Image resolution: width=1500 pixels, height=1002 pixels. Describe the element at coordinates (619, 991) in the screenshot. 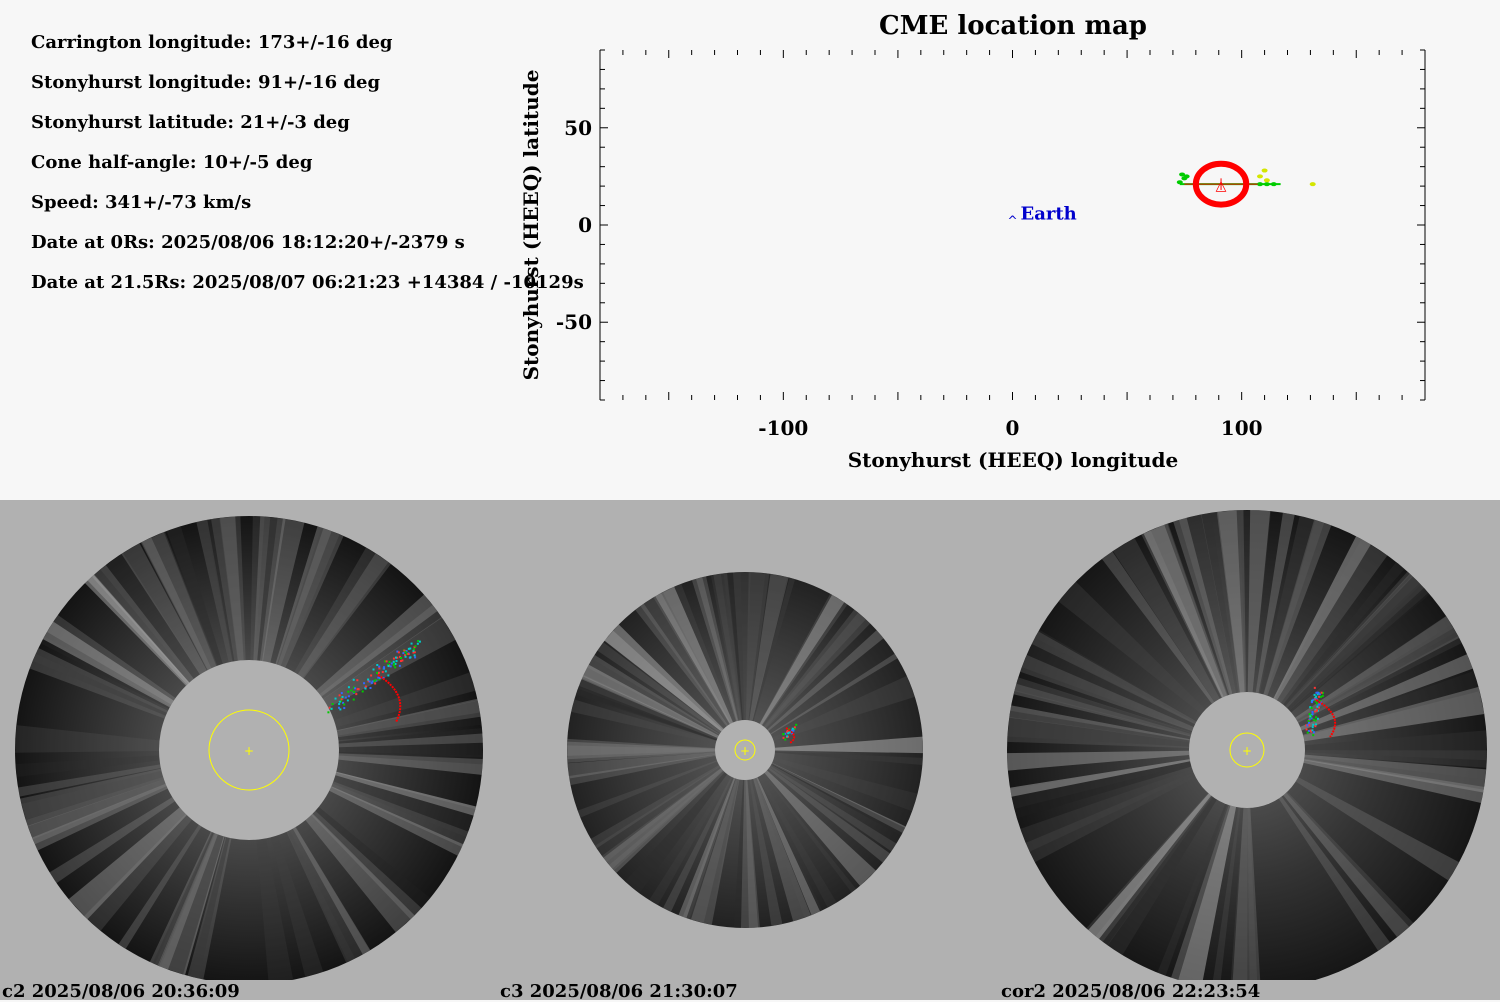

I see `c3-caption: c3 2025/08/06 21:30:07` at that location.